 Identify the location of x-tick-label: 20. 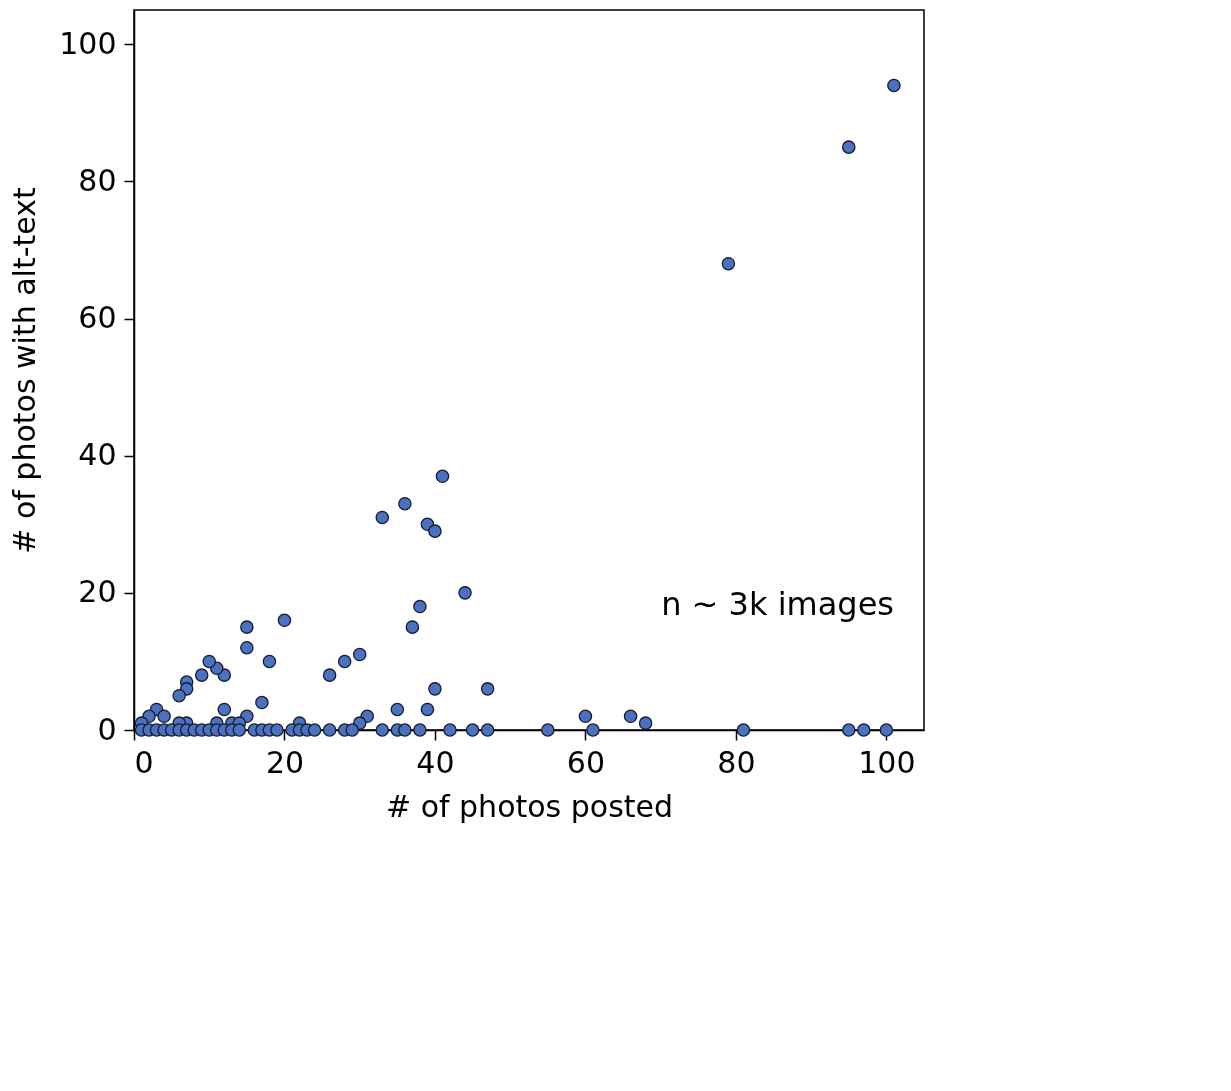
(285, 762).